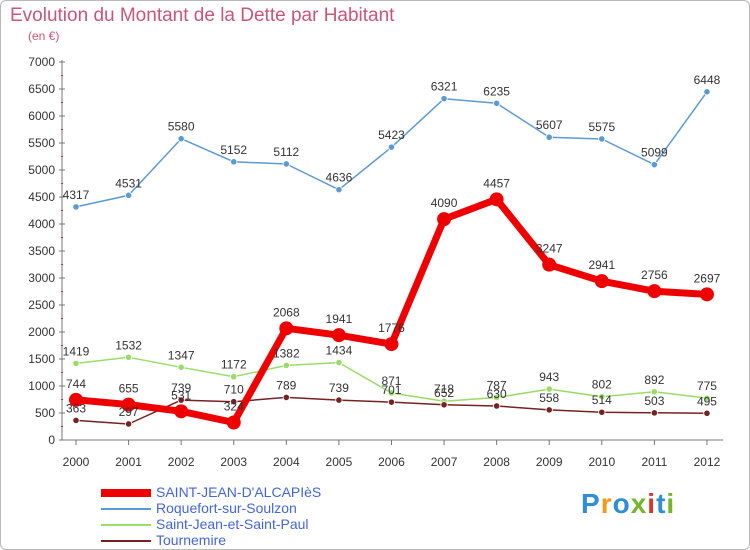 The image size is (750, 550). What do you see at coordinates (339, 462) in the screenshot?
I see `x-tick-label: 2005` at bounding box center [339, 462].